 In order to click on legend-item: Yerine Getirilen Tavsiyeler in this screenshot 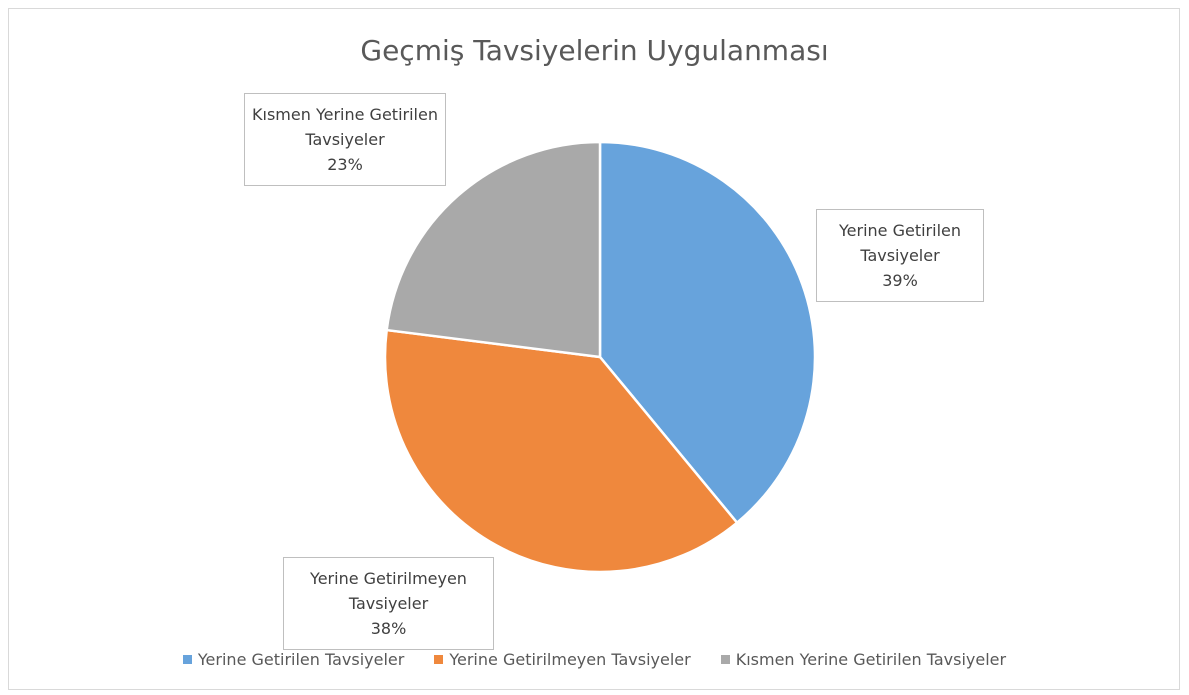, I will do `click(293, 659)`.